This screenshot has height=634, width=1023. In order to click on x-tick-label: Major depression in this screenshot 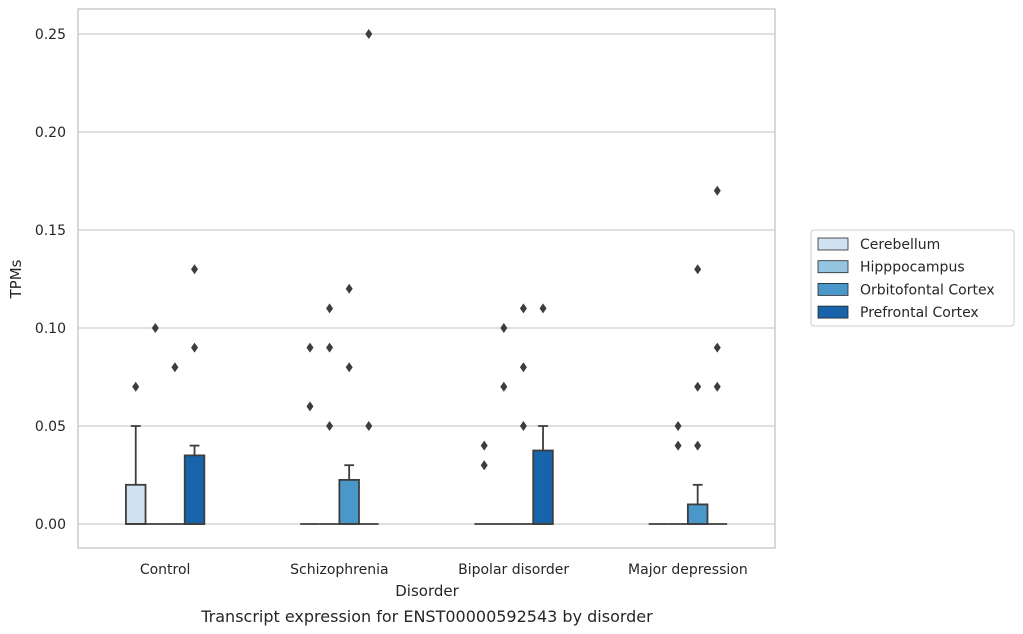, I will do `click(688, 570)`.